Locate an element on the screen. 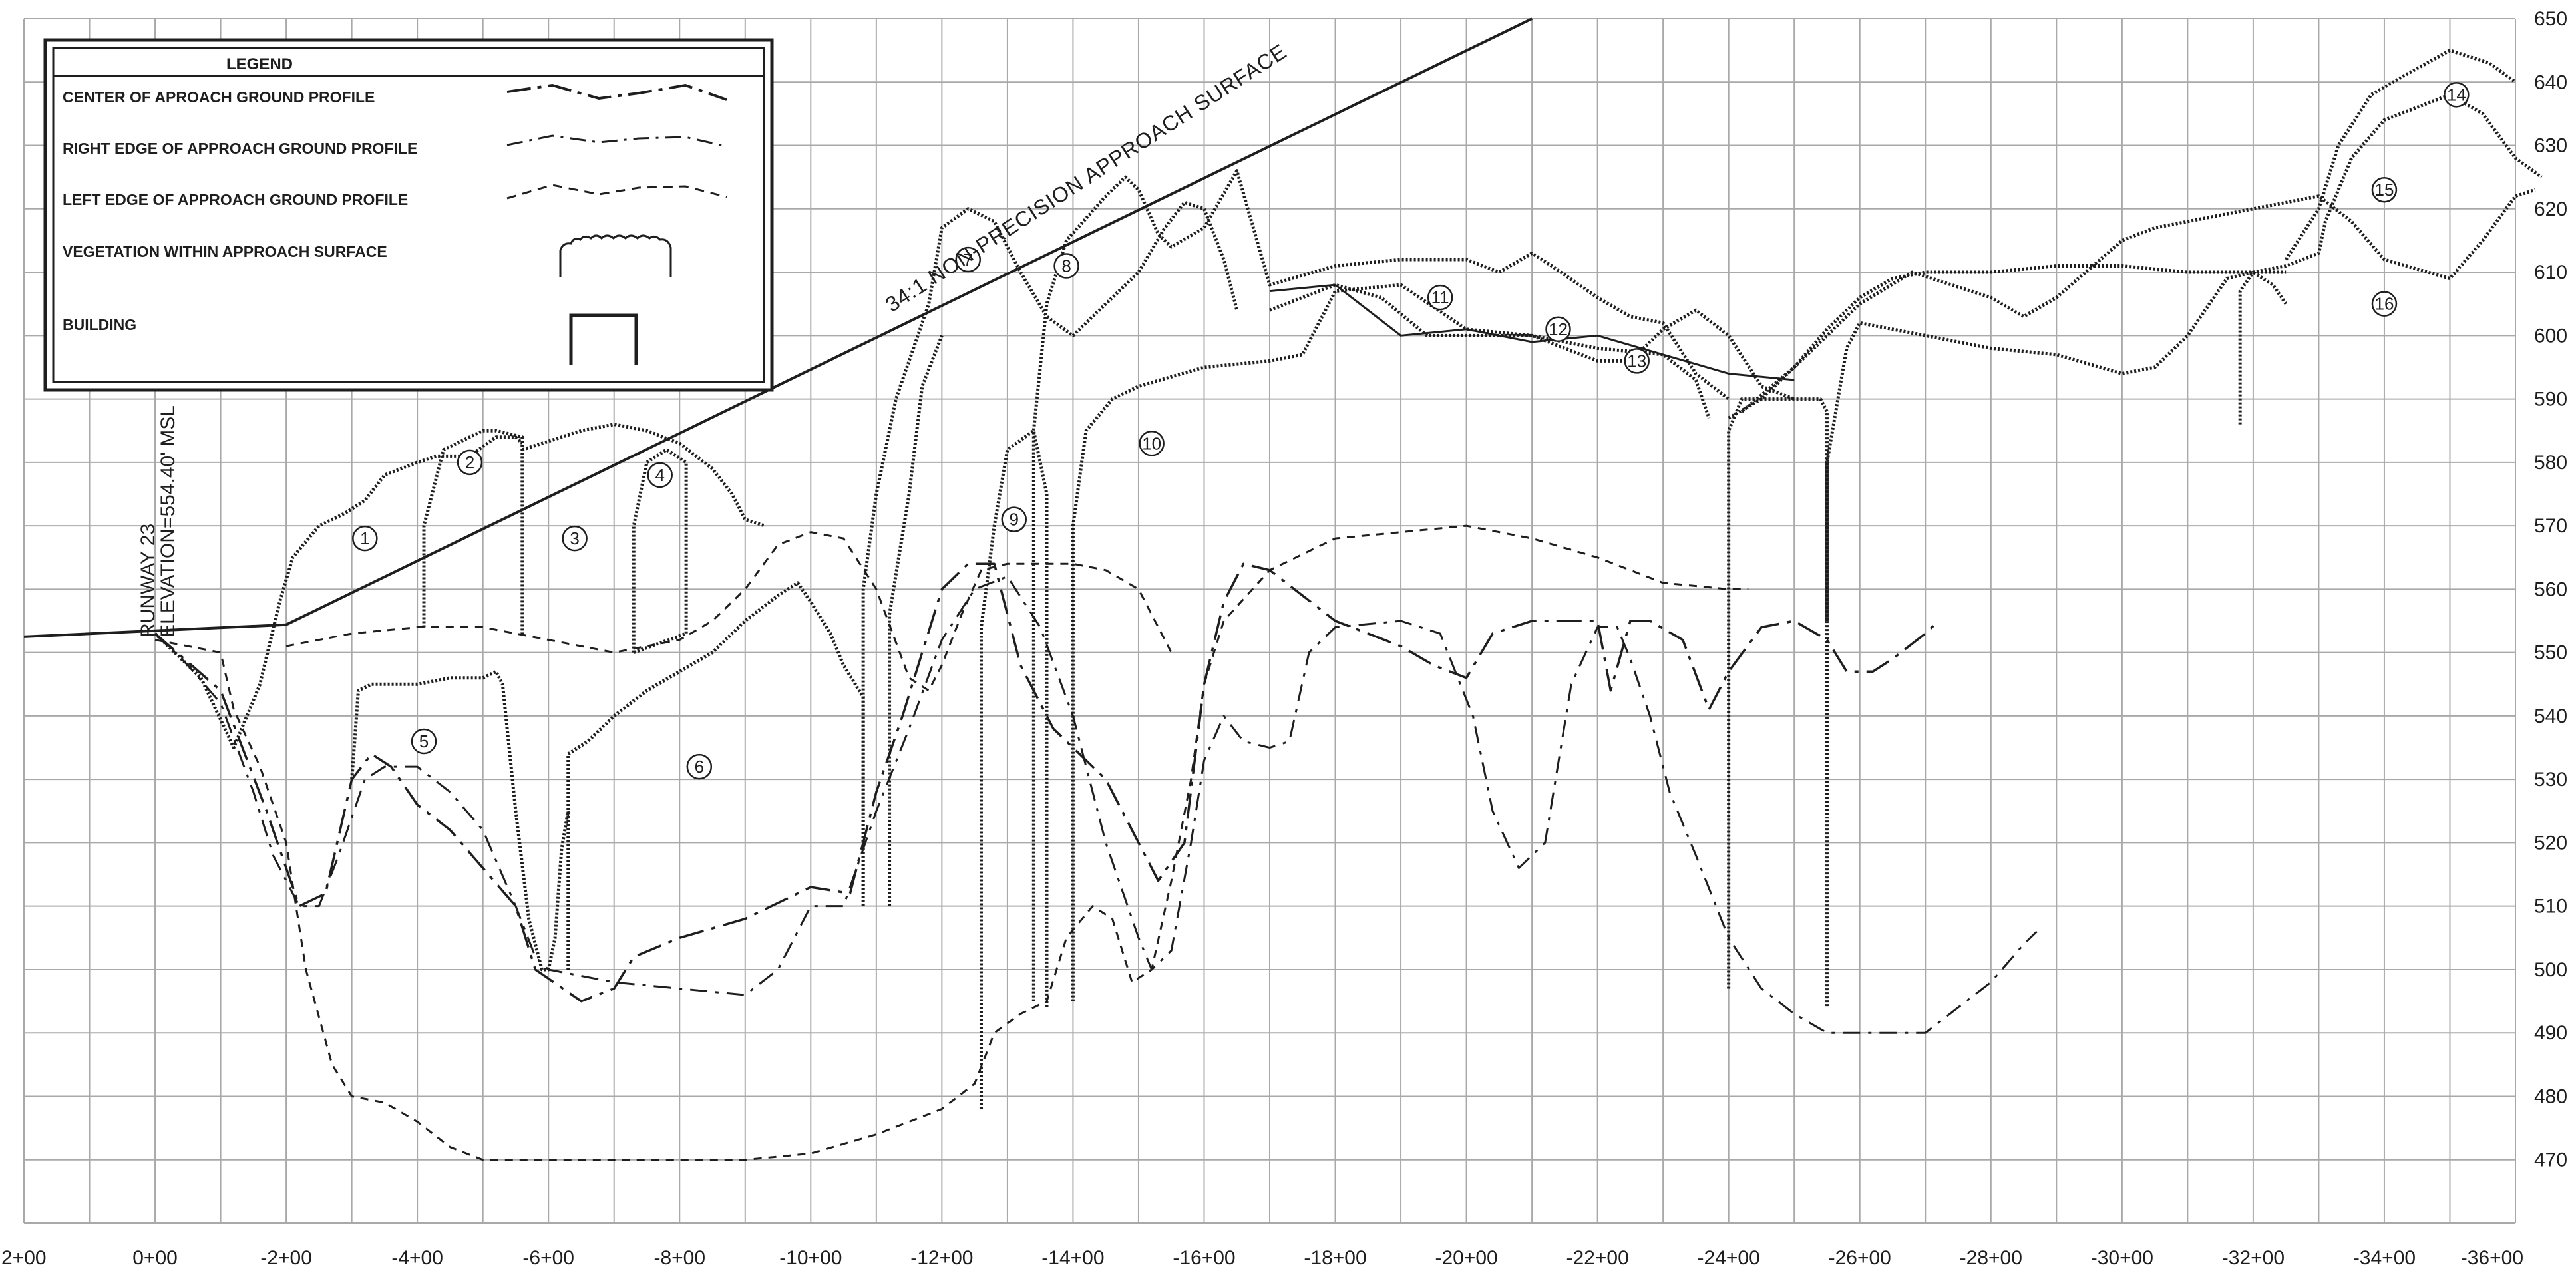 The image size is (2576, 1273). runway-annotation: RUNWAY 23 ELEVATION=554.40' MSL is located at coordinates (158, 521).